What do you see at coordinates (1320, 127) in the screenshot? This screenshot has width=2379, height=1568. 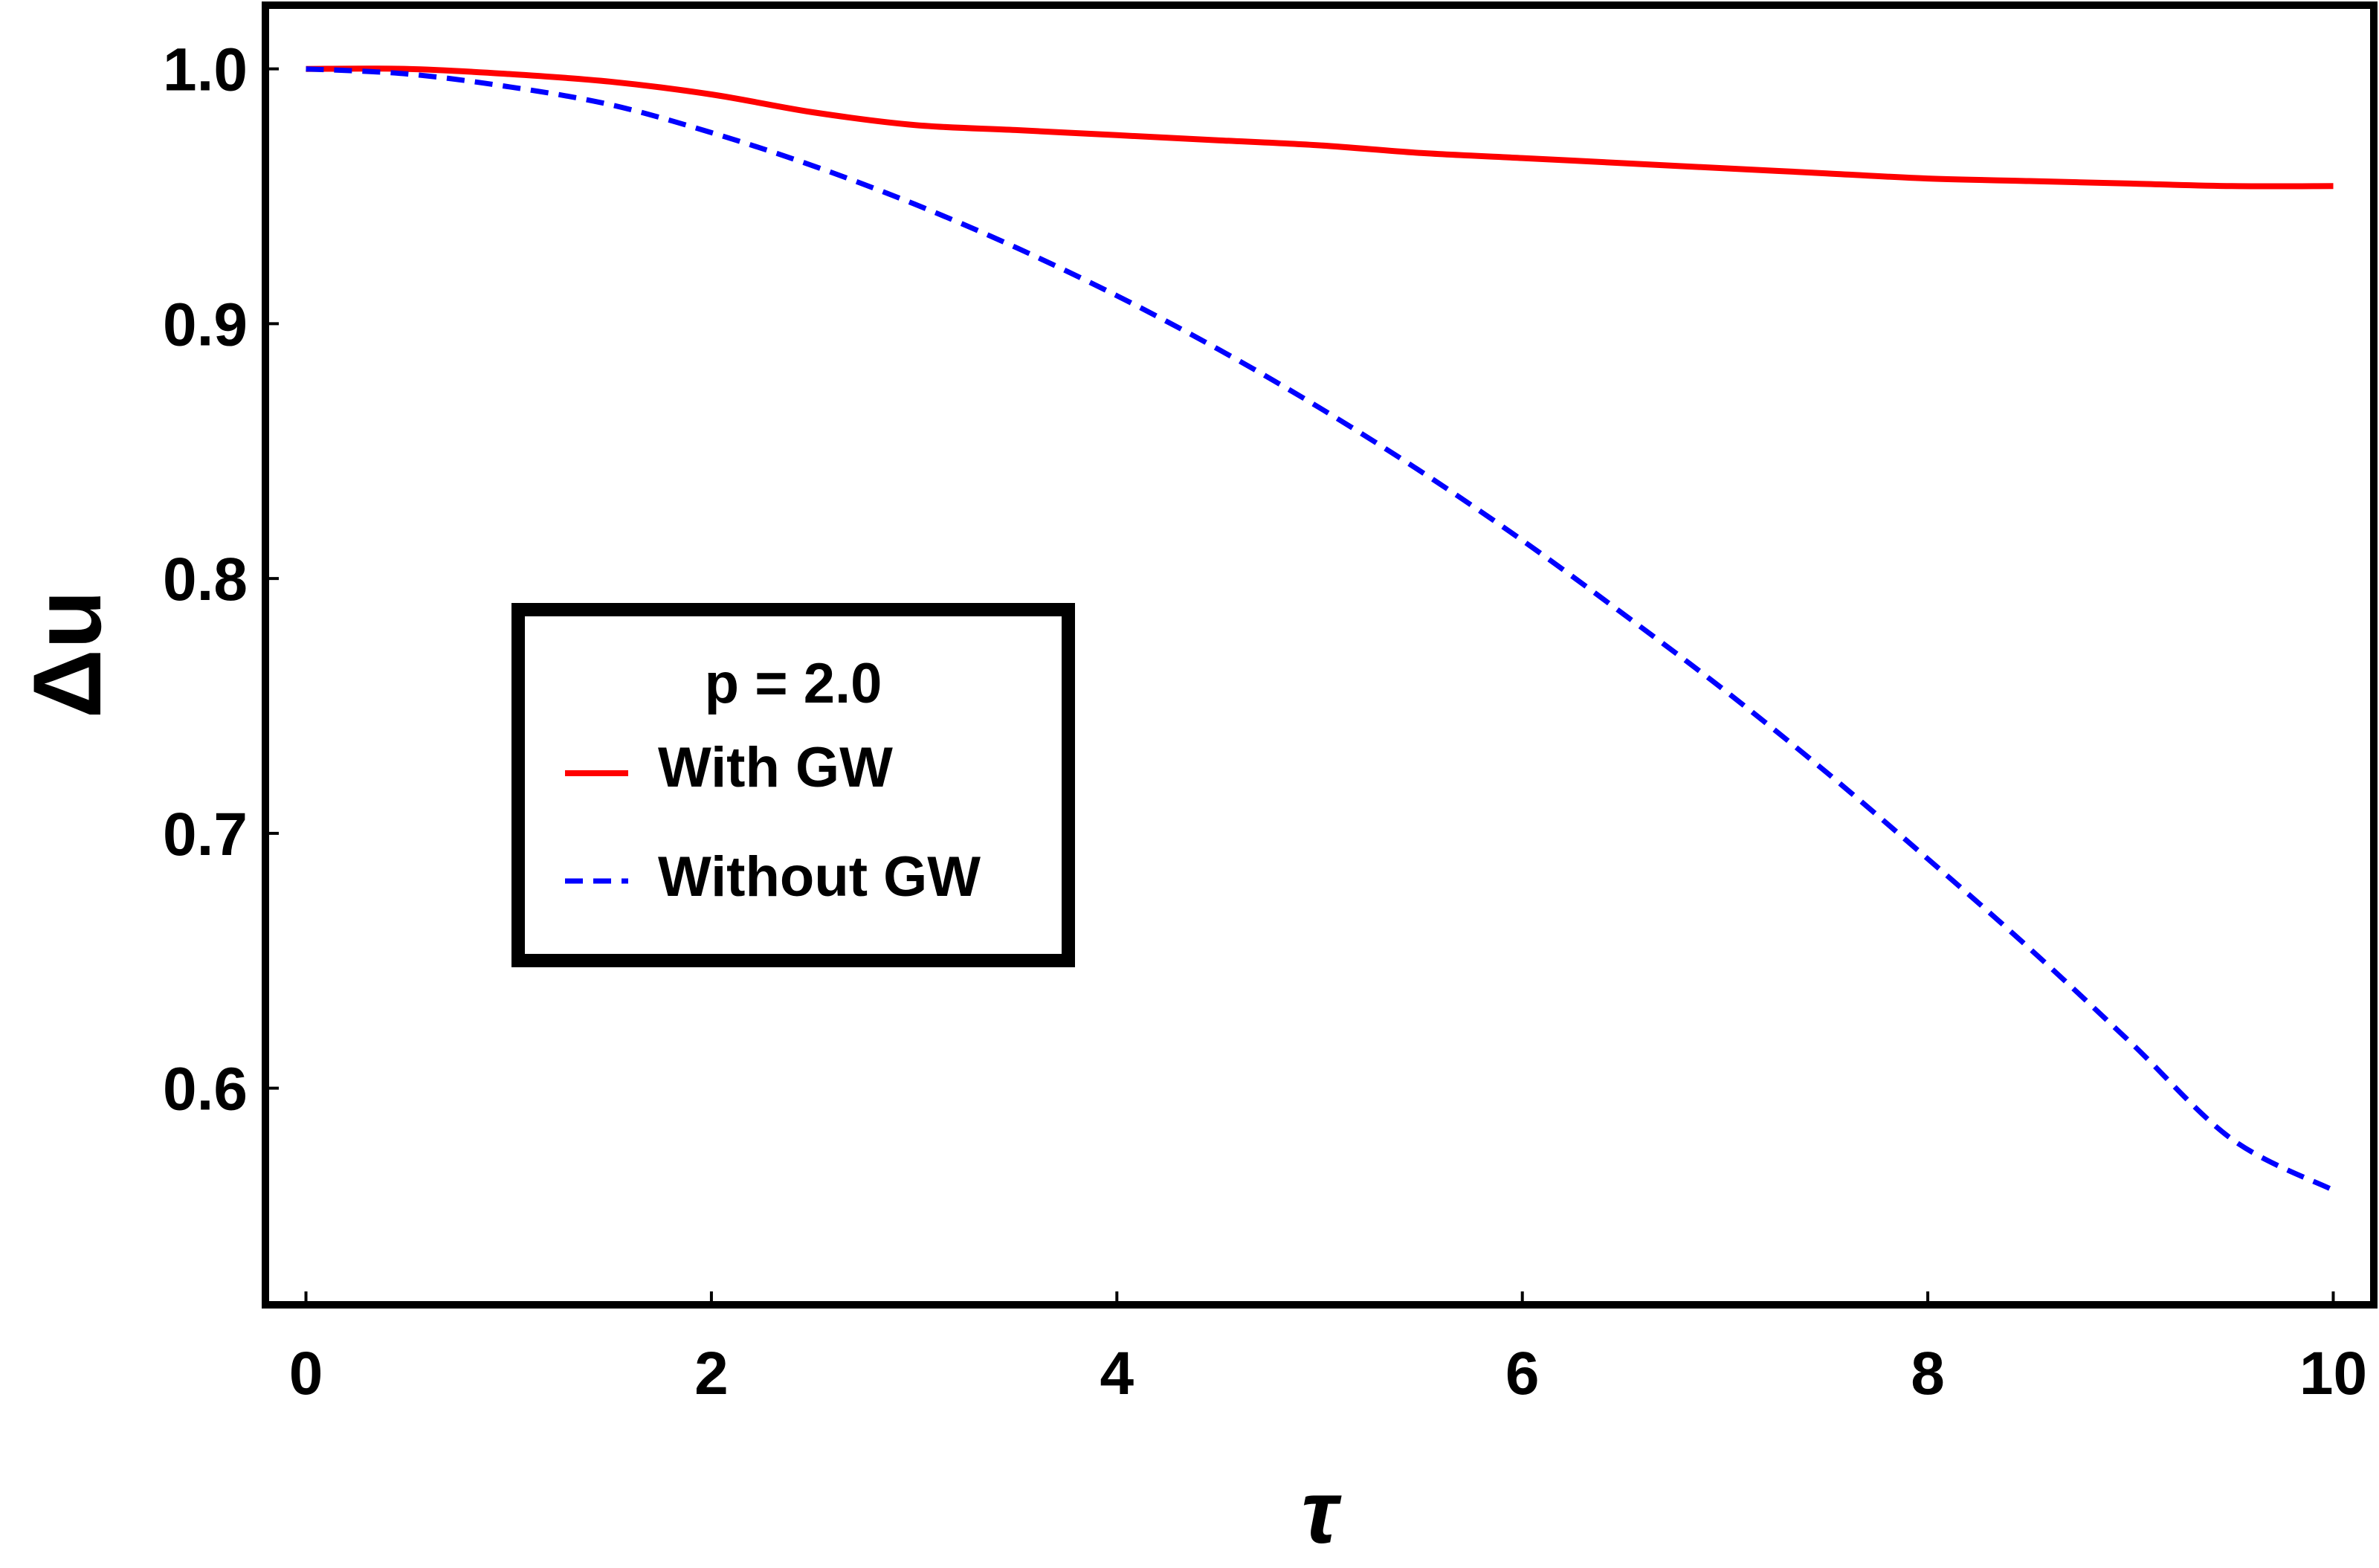 I see `series-line-with-gw` at bounding box center [1320, 127].